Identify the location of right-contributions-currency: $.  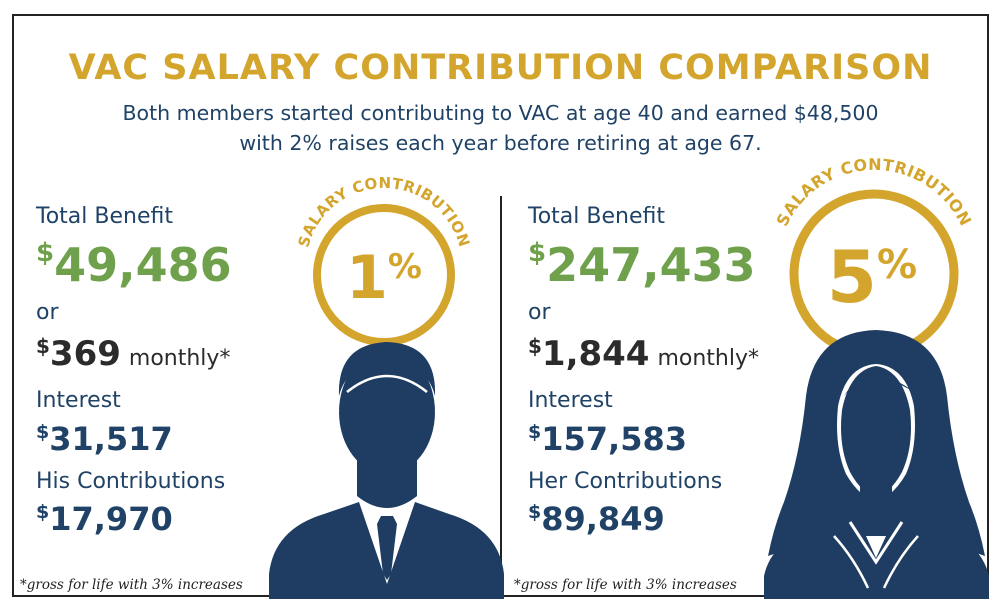
(535, 512).